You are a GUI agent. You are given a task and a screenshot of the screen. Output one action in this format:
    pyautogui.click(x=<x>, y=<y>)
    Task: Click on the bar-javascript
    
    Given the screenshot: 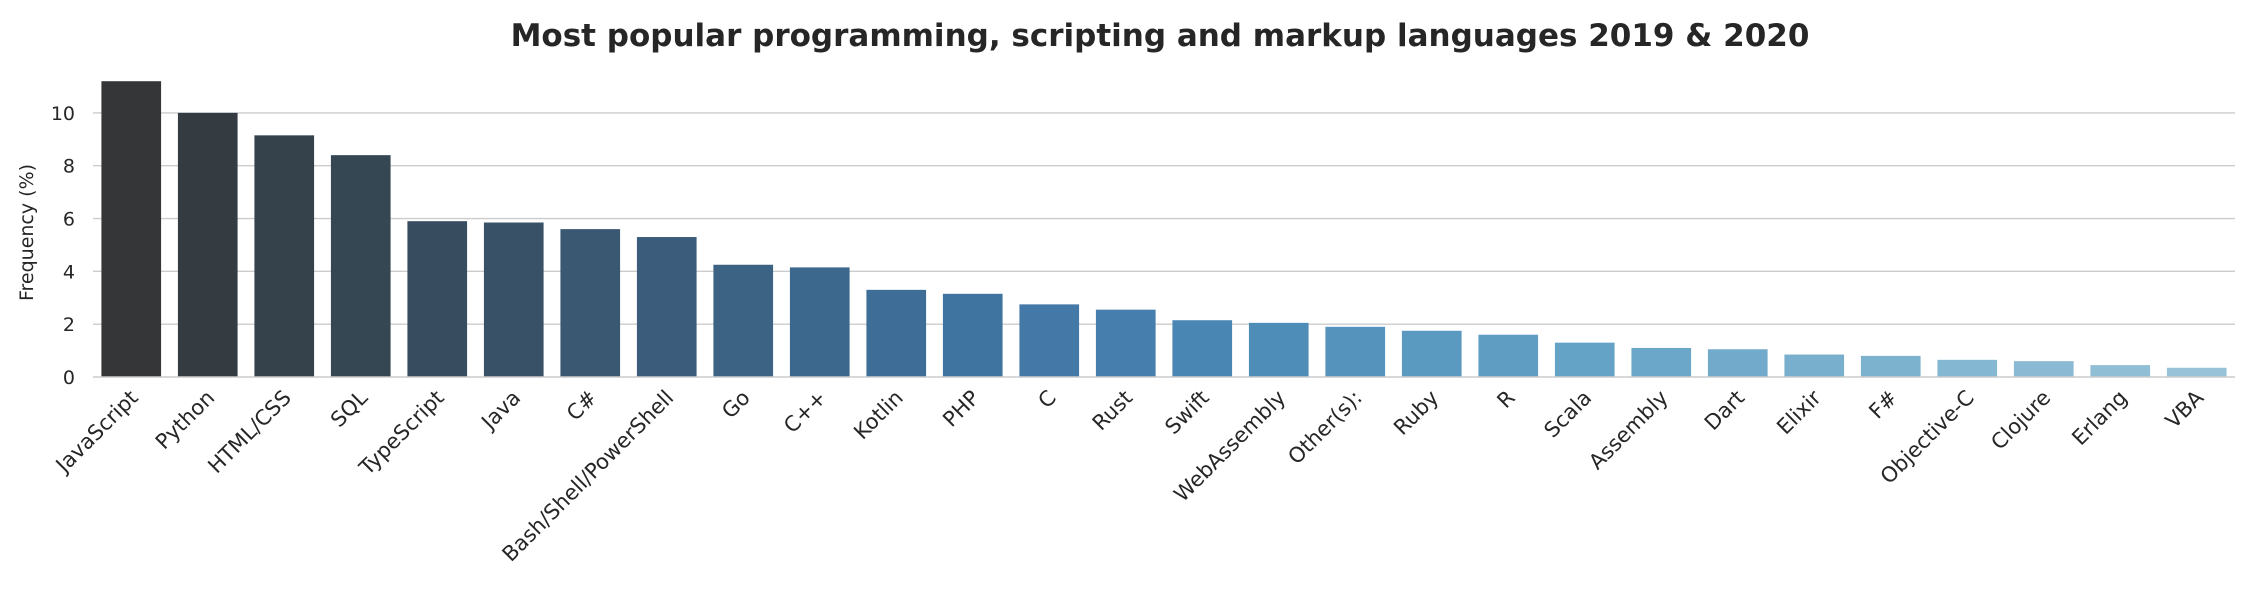 What is the action you would take?
    pyautogui.click(x=131, y=229)
    